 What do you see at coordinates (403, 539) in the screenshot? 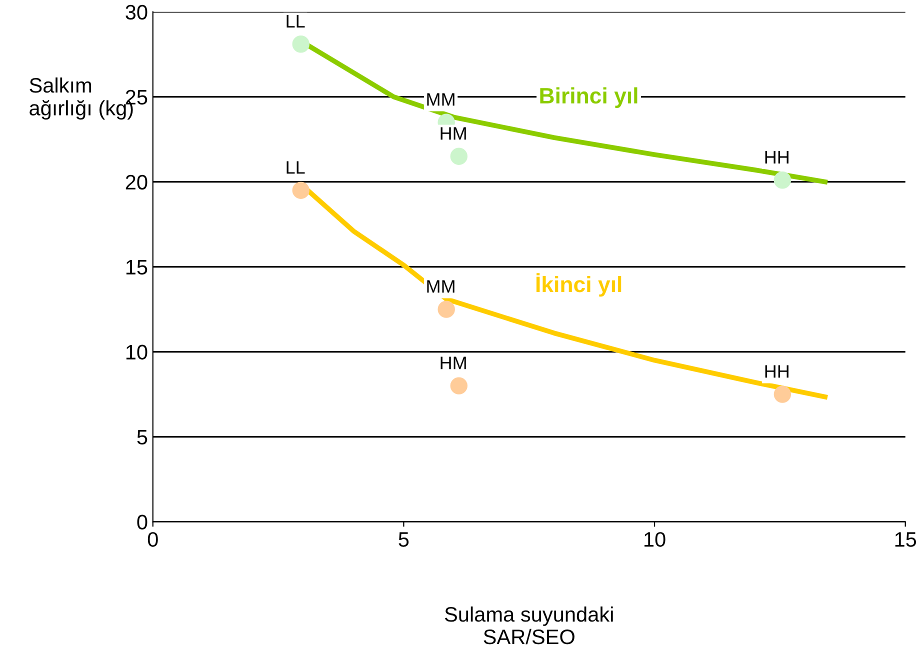
I see `x-tick-label: 5` at bounding box center [403, 539].